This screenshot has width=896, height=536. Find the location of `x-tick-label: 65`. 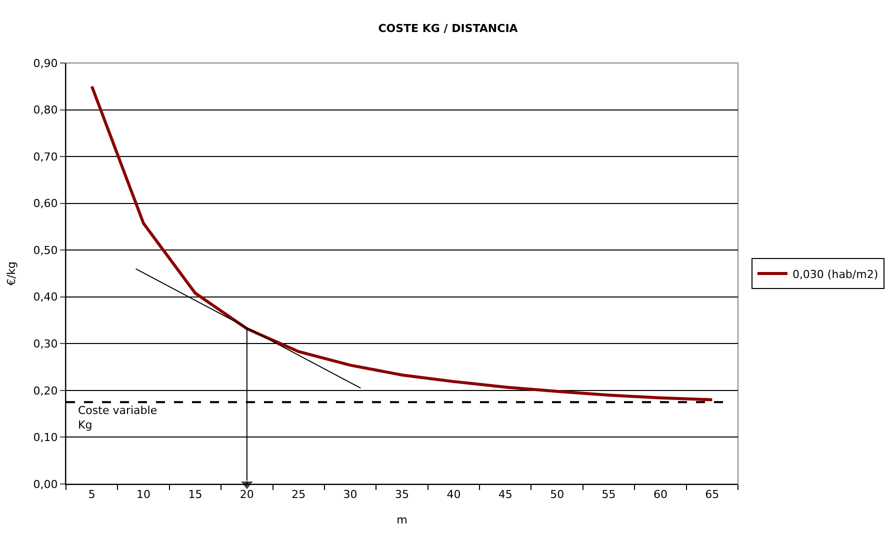

x-tick-label: 65 is located at coordinates (712, 495).